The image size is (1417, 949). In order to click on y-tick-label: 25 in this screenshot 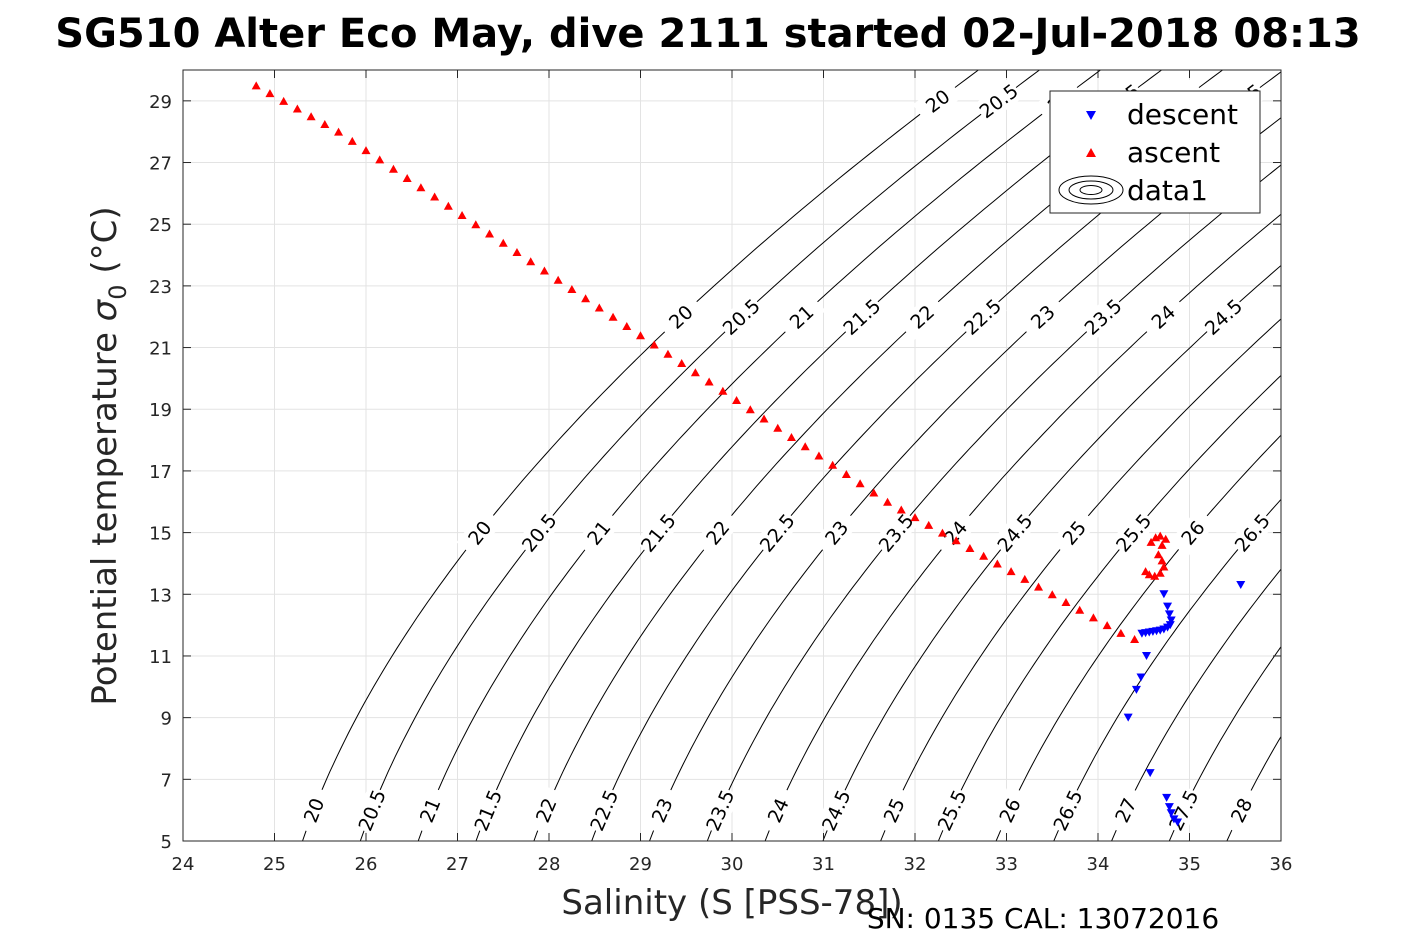, I will do `click(160, 225)`.